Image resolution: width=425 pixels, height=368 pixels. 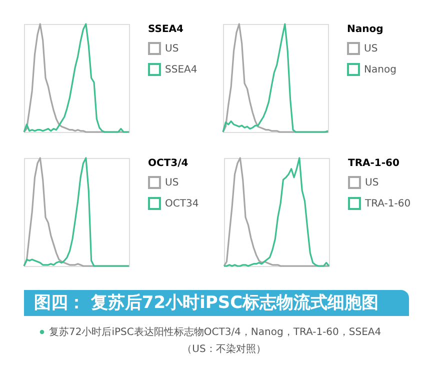 I want to click on legend-title: SSEA4, so click(x=166, y=29).